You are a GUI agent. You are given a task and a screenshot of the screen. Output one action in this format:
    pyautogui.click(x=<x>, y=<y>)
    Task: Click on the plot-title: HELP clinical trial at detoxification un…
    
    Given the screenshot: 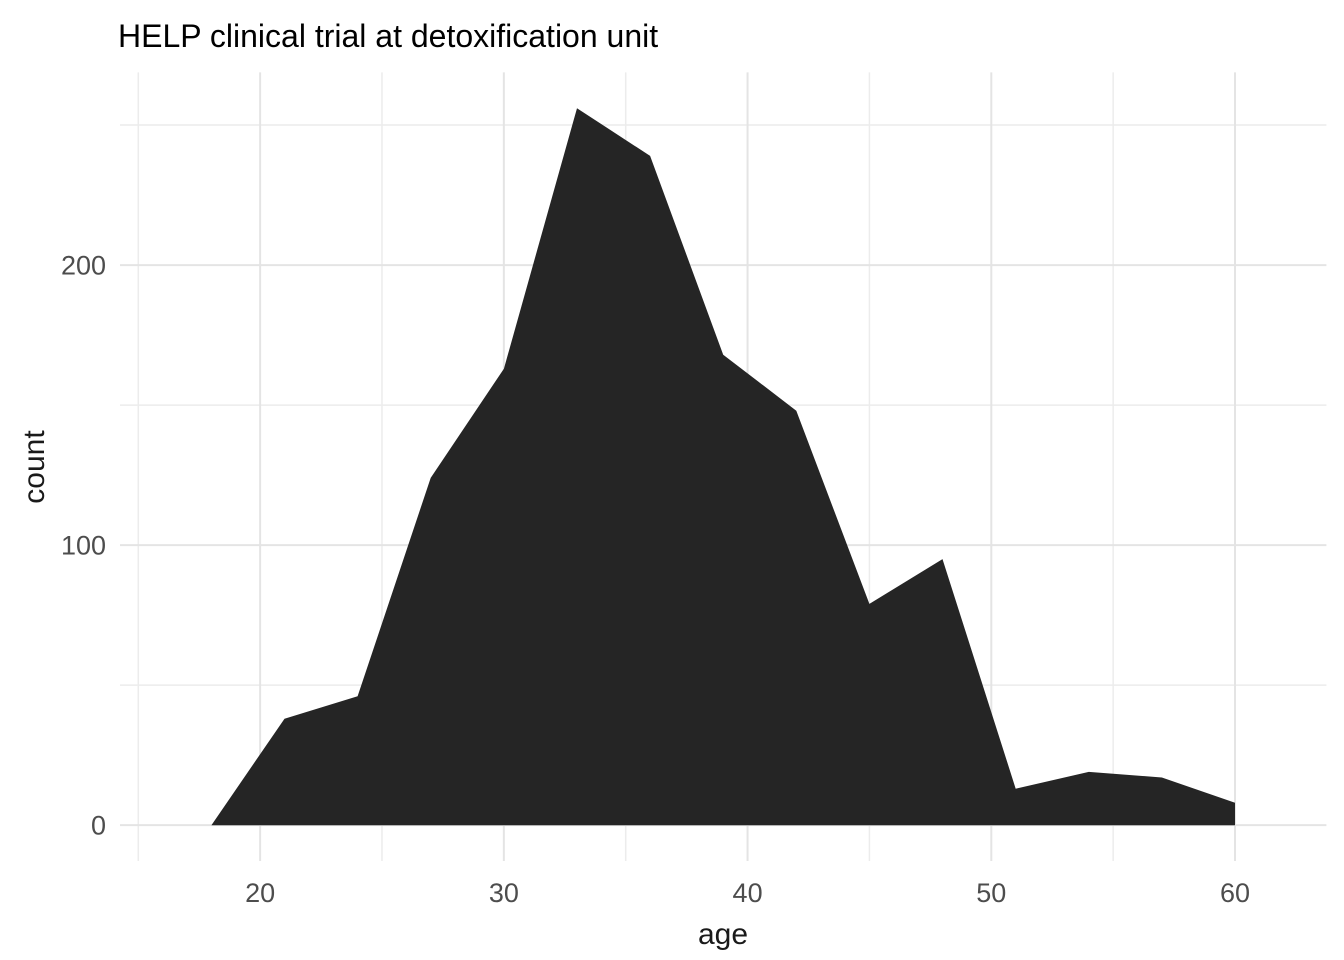 What is the action you would take?
    pyautogui.click(x=388, y=36)
    